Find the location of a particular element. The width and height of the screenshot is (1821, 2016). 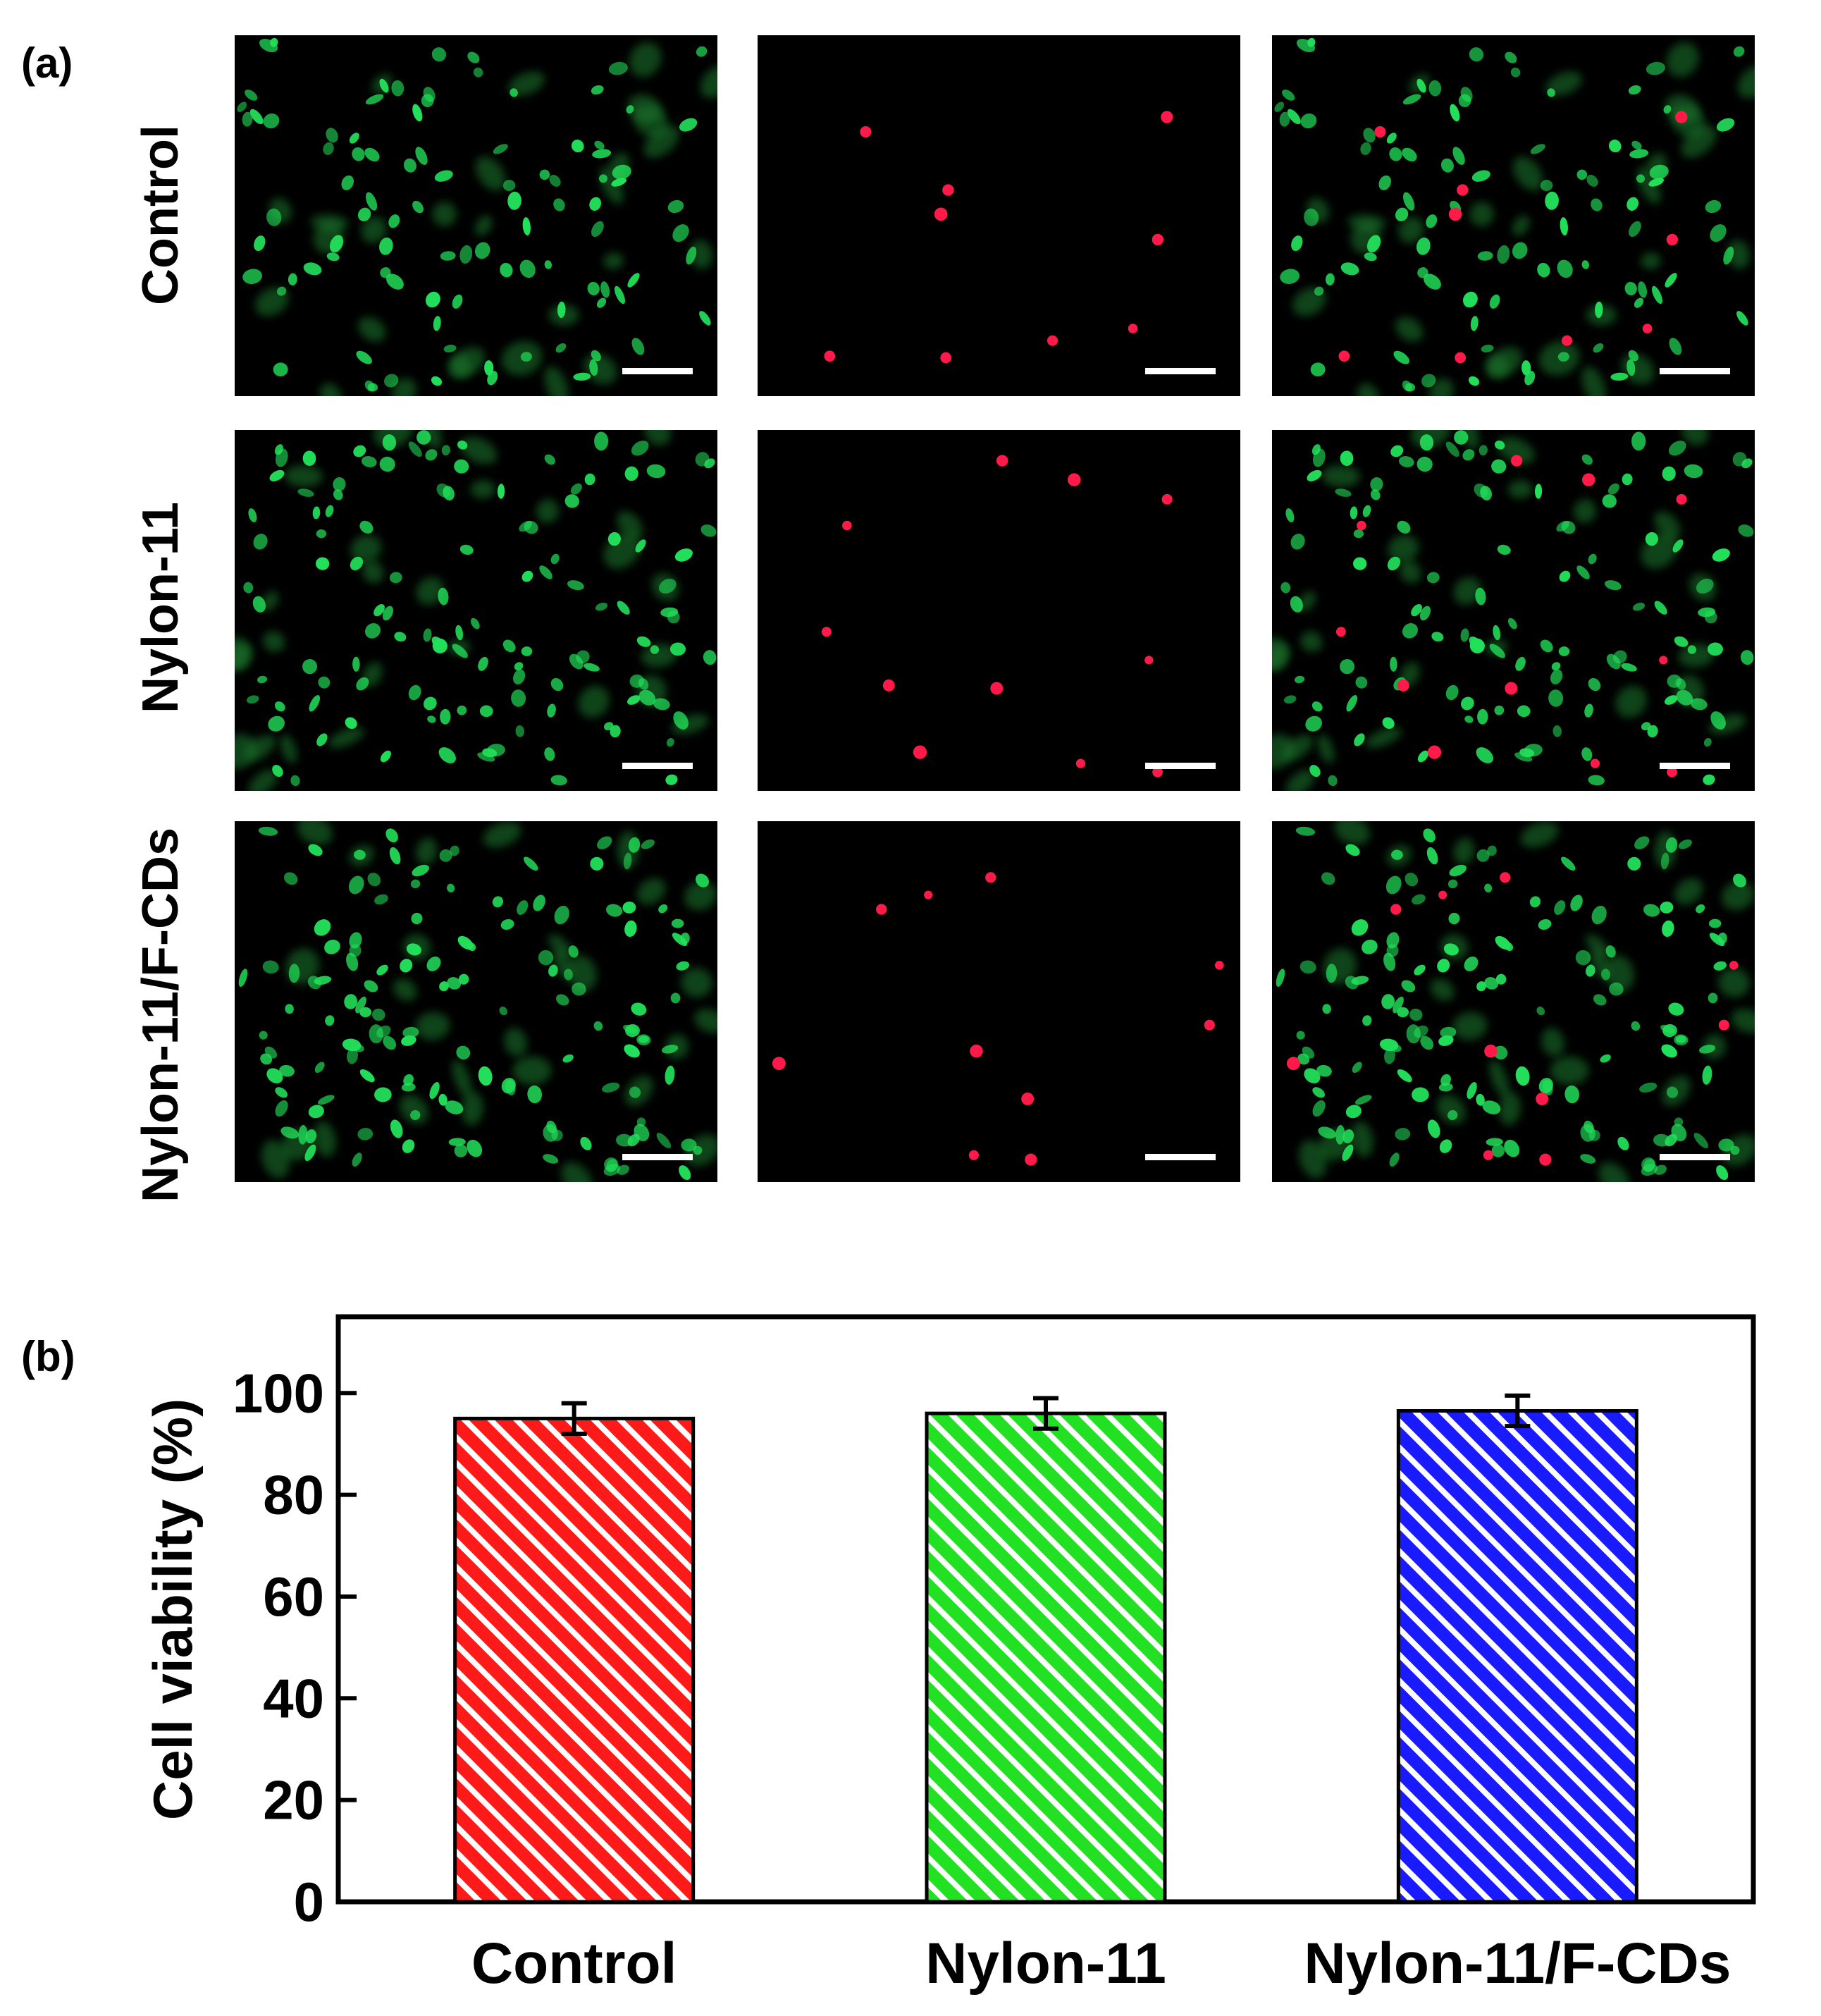

scale-bar is located at coordinates (1180, 1157).